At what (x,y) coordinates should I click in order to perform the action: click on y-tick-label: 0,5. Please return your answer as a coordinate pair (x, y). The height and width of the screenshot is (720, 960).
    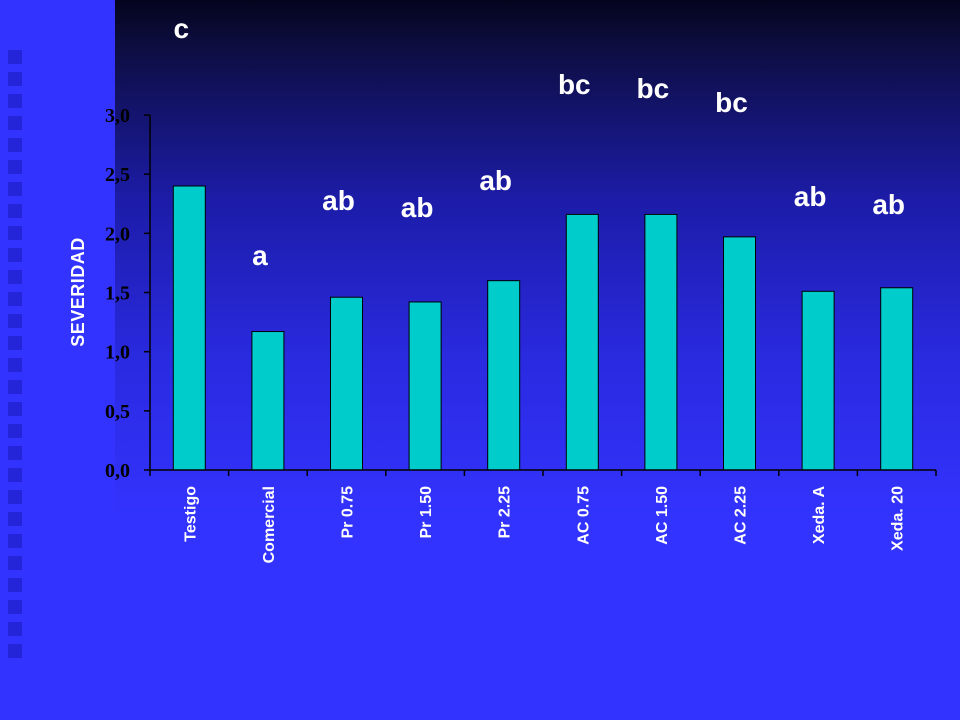
    Looking at the image, I should click on (117, 412).